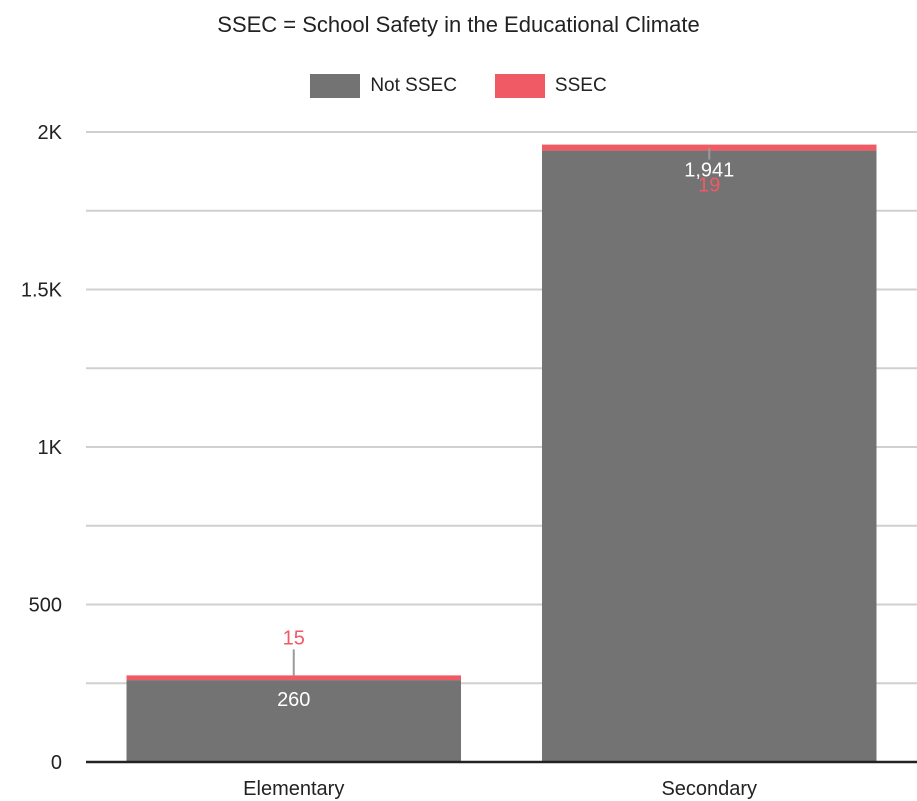  I want to click on legend-label-not-ssec: Not SSEC, so click(413, 85).